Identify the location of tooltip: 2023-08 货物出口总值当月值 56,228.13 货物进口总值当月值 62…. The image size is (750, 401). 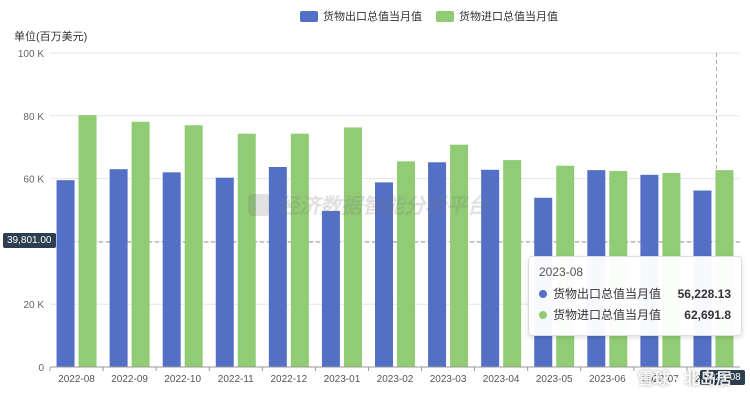
(635, 296).